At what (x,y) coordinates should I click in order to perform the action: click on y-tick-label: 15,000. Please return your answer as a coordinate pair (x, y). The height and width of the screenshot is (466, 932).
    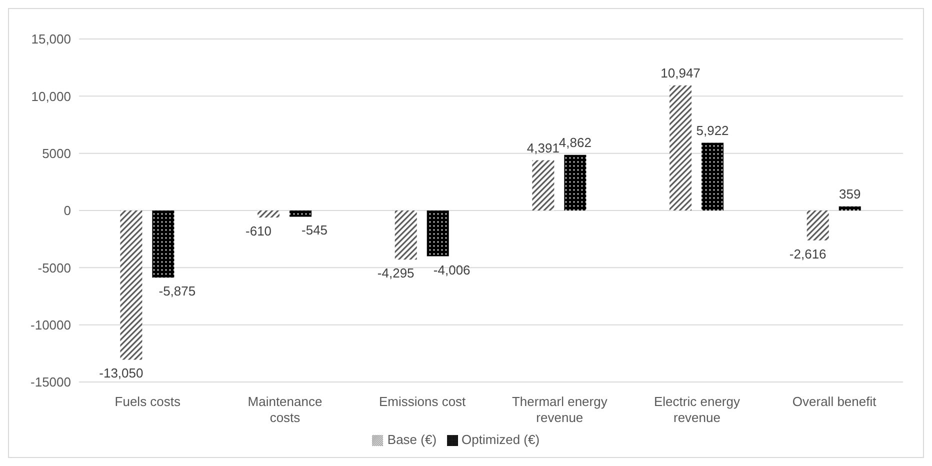
    Looking at the image, I should click on (51, 39).